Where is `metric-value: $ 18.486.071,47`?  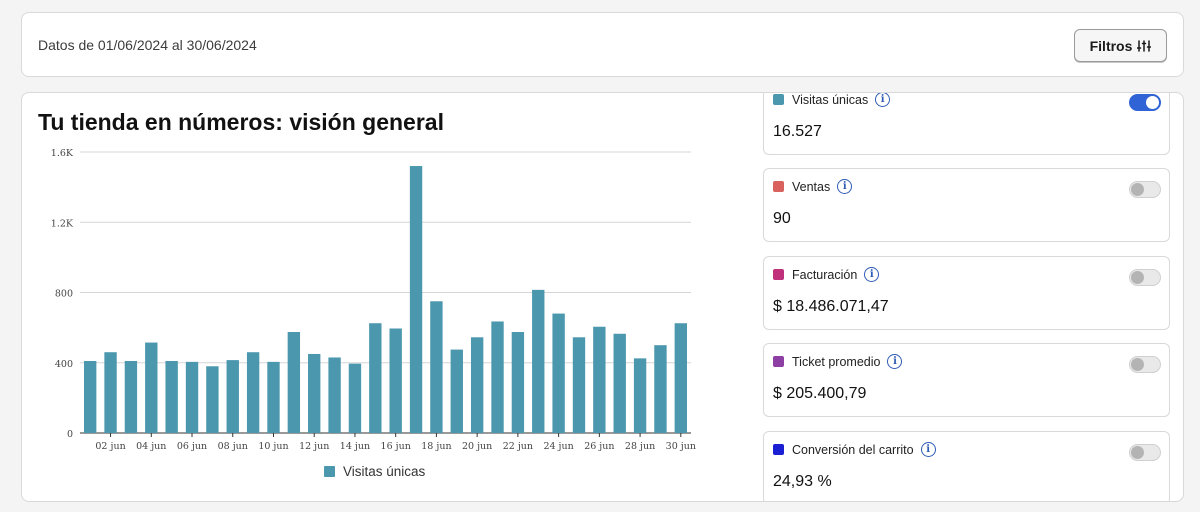 metric-value: $ 18.486.071,47 is located at coordinates (831, 306).